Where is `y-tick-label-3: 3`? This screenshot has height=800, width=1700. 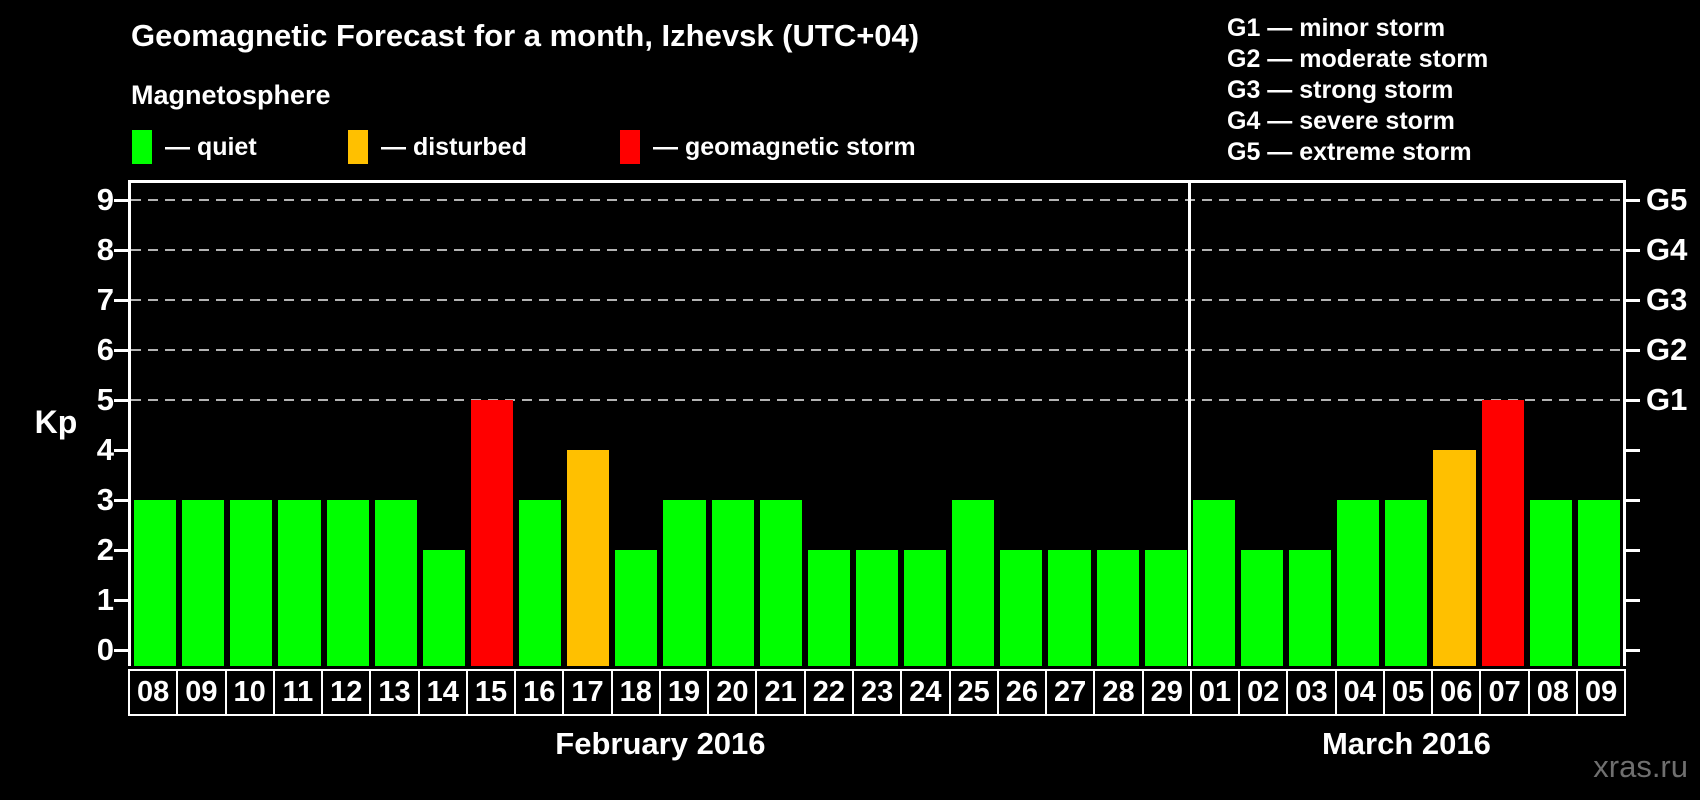 y-tick-label-3: 3 is located at coordinates (105, 499).